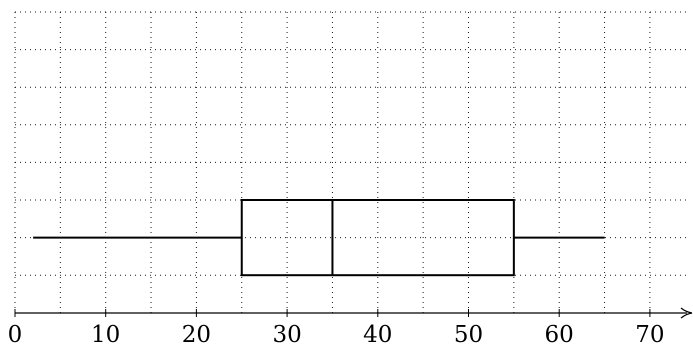 This screenshot has width=693, height=350. Describe the element at coordinates (105, 335) in the screenshot. I see `x-tick-label: 10` at that location.